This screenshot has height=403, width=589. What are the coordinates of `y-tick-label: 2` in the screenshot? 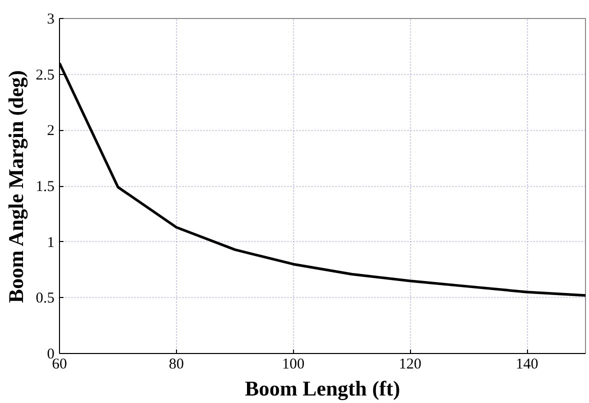 It's located at (50, 131).